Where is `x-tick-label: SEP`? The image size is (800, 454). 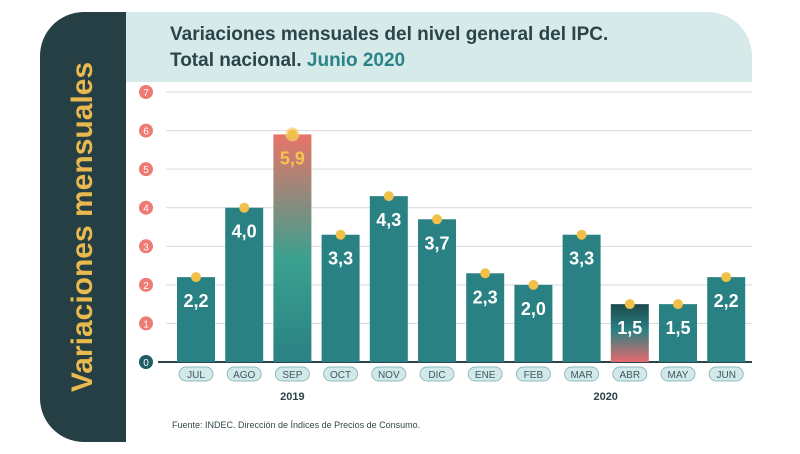
x-tick-label: SEP is located at coordinates (292, 375).